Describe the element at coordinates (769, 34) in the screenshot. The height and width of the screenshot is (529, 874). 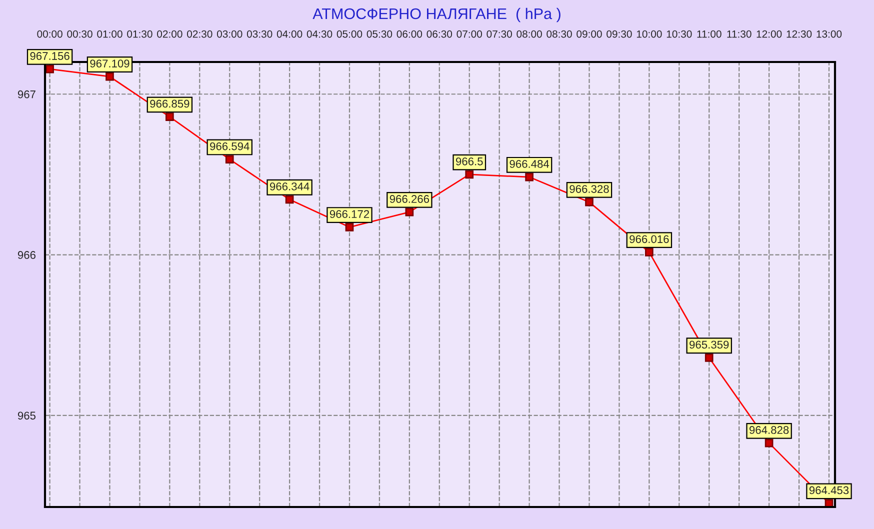
I see `x-tick-label: 12:00` at that location.